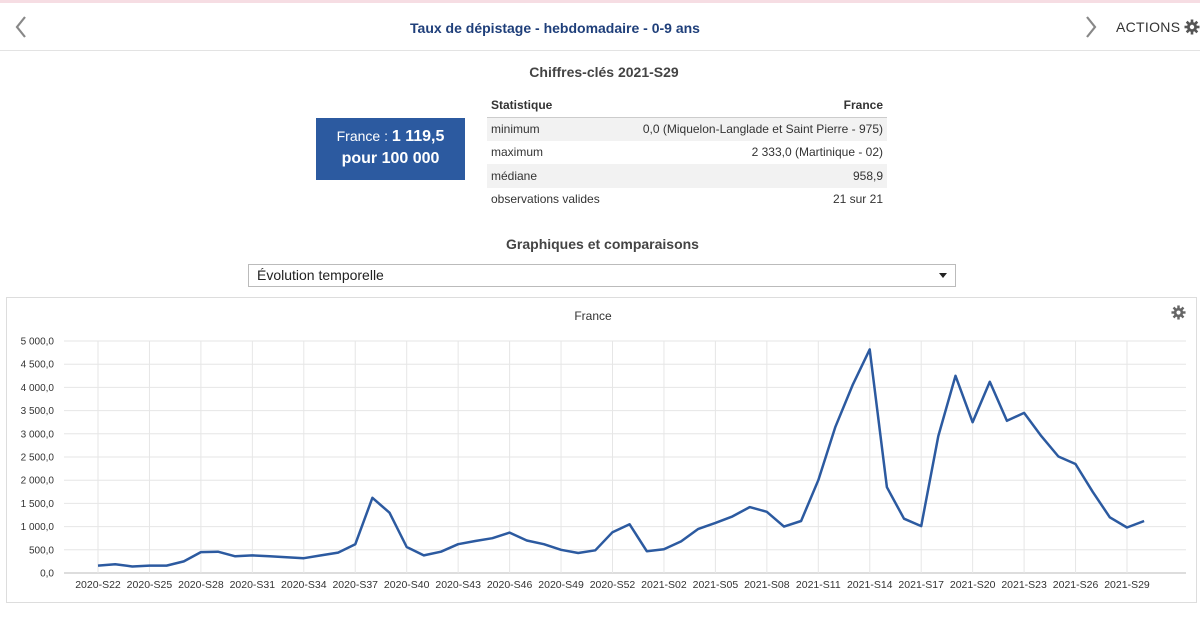 The image size is (1200, 617). Describe the element at coordinates (1158, 27) in the screenshot. I see `actions-button: ACTIONS` at that location.